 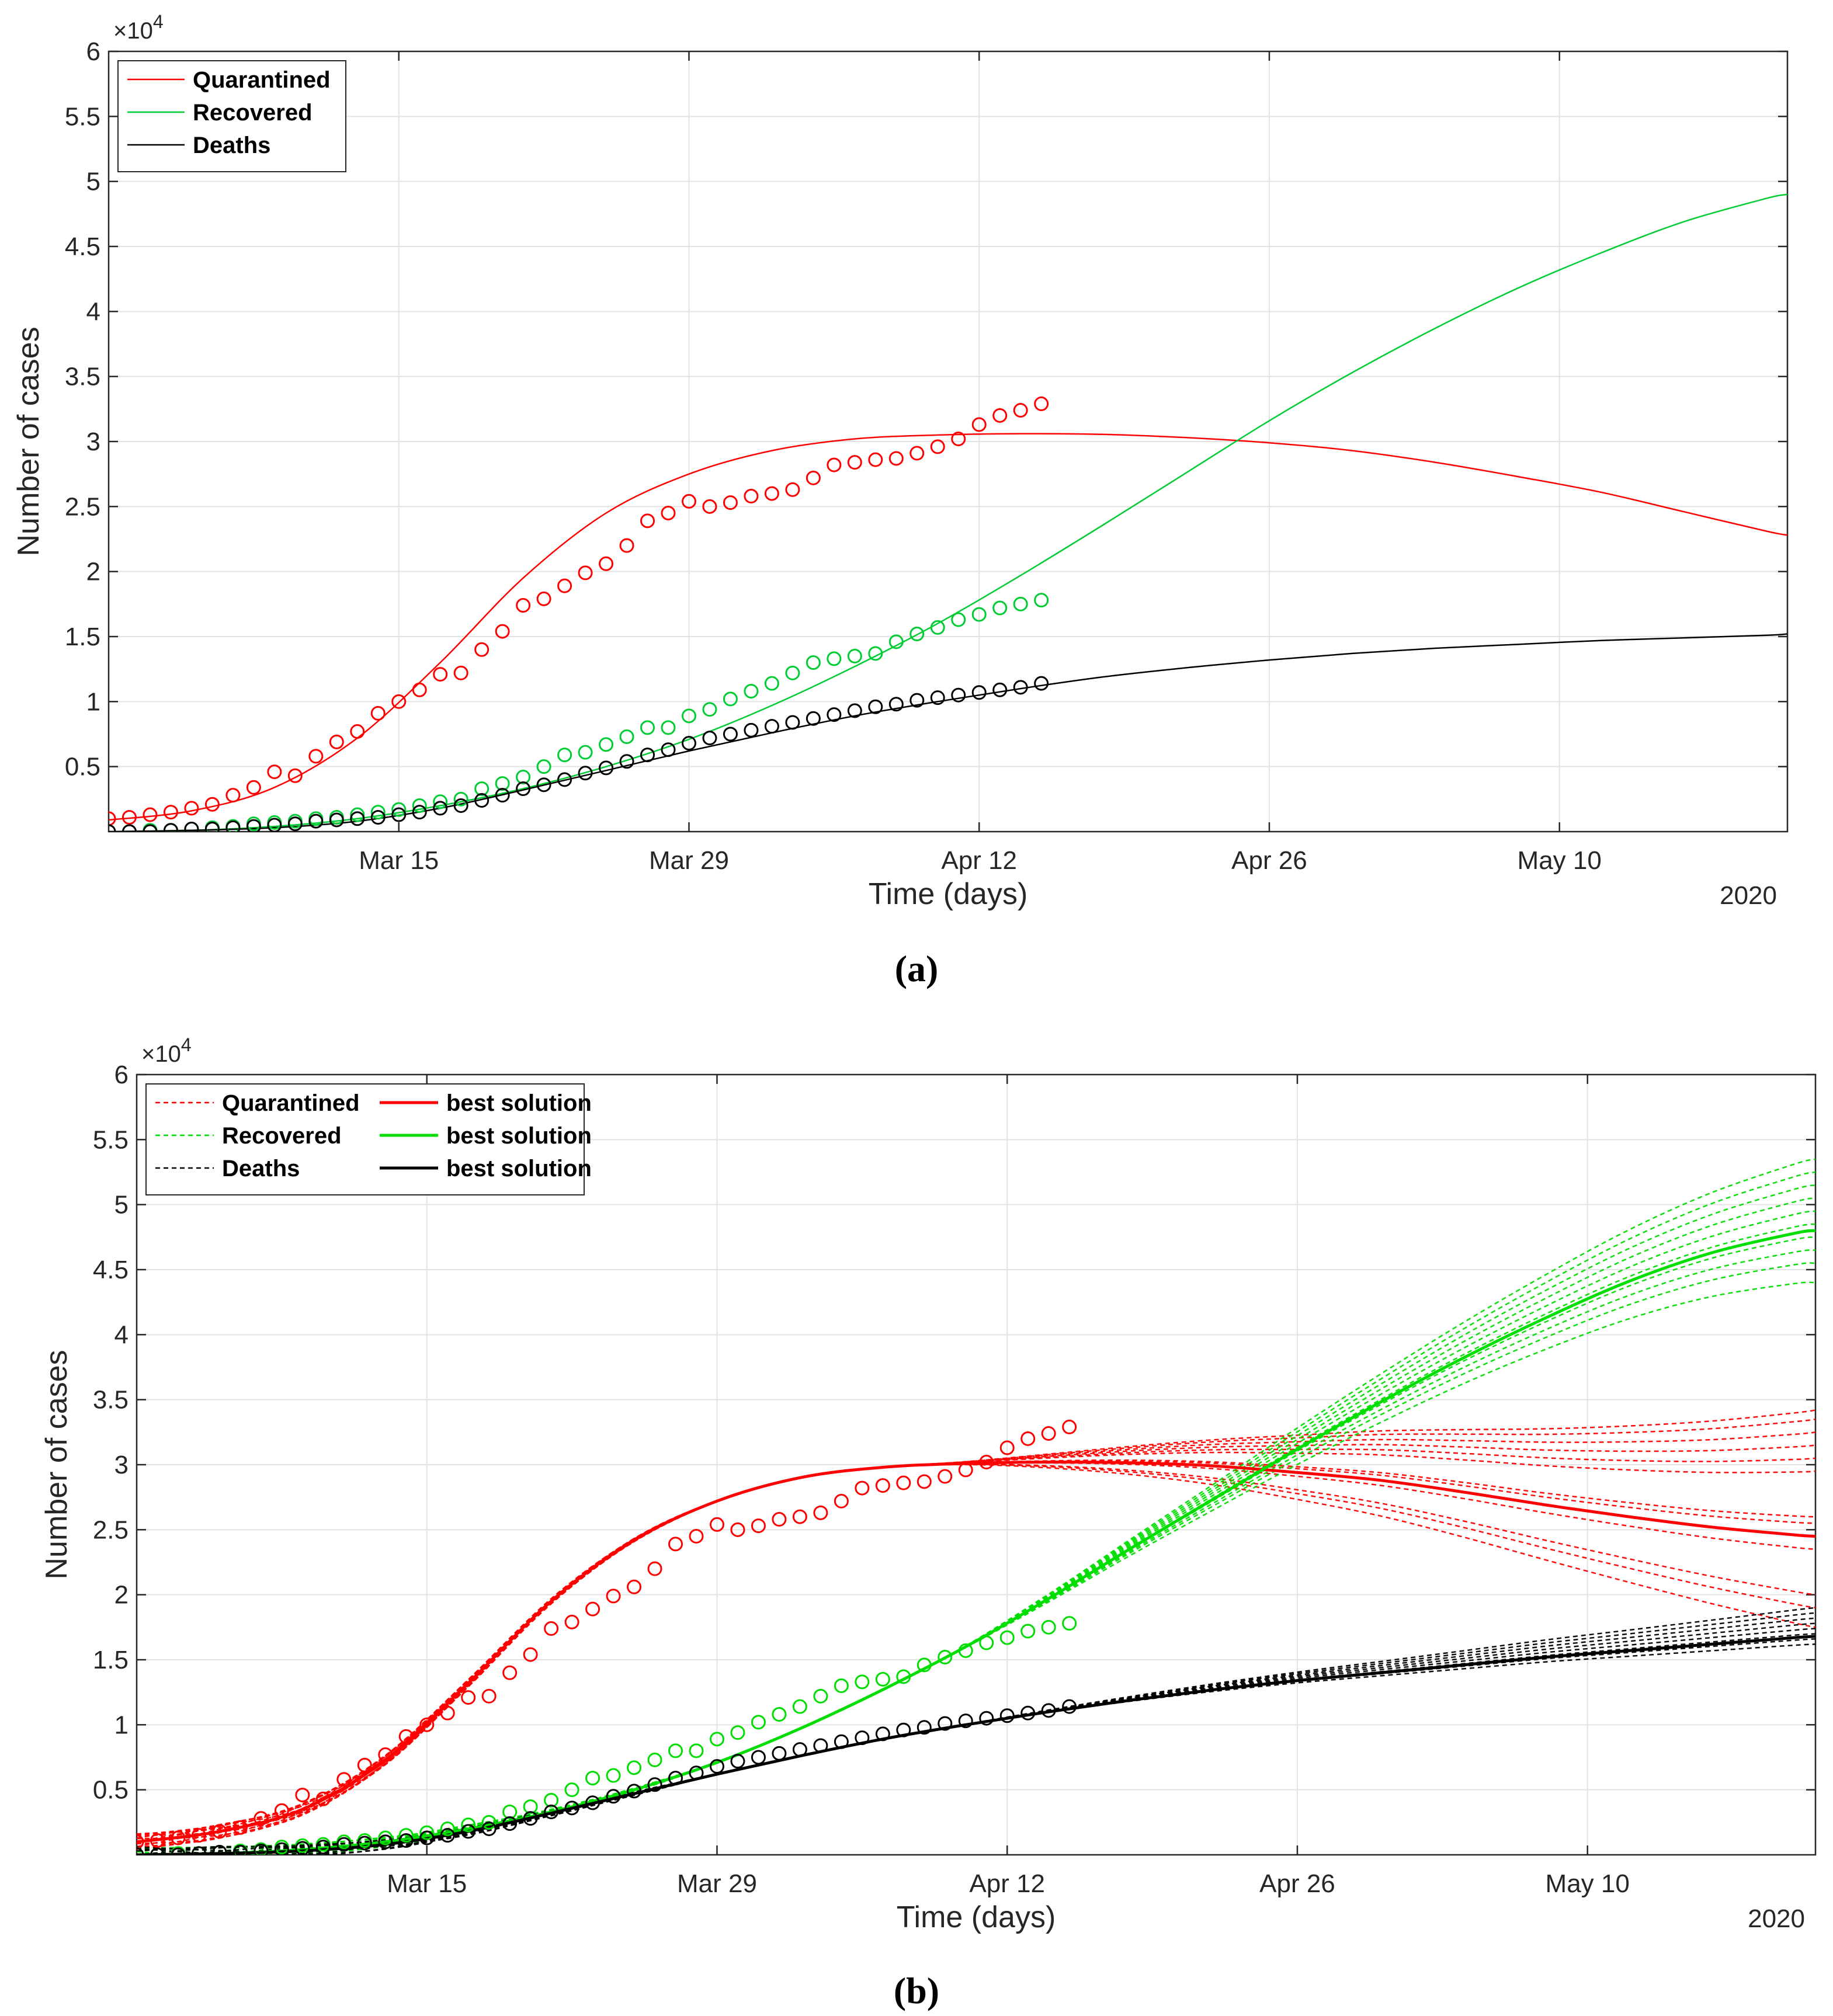 I want to click on y-tick-label: 5.5, so click(x=82, y=116).